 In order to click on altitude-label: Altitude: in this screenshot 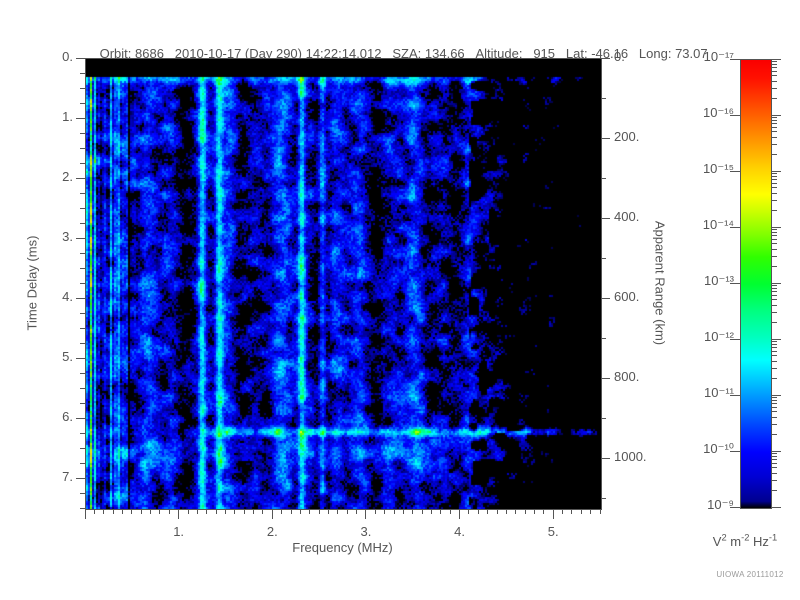, I will do `click(499, 53)`.